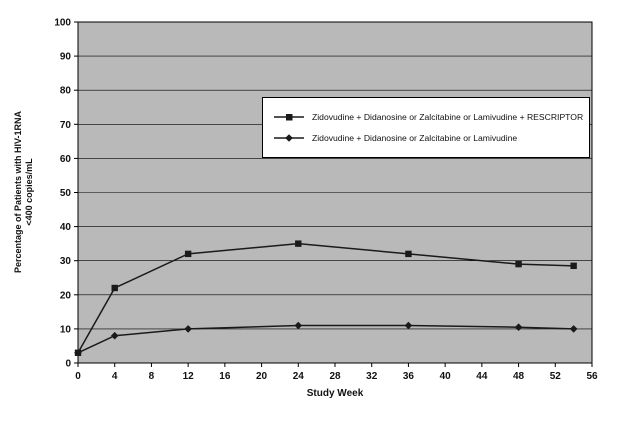 The image size is (628, 421). I want to click on y-tick-label: 0, so click(68, 364).